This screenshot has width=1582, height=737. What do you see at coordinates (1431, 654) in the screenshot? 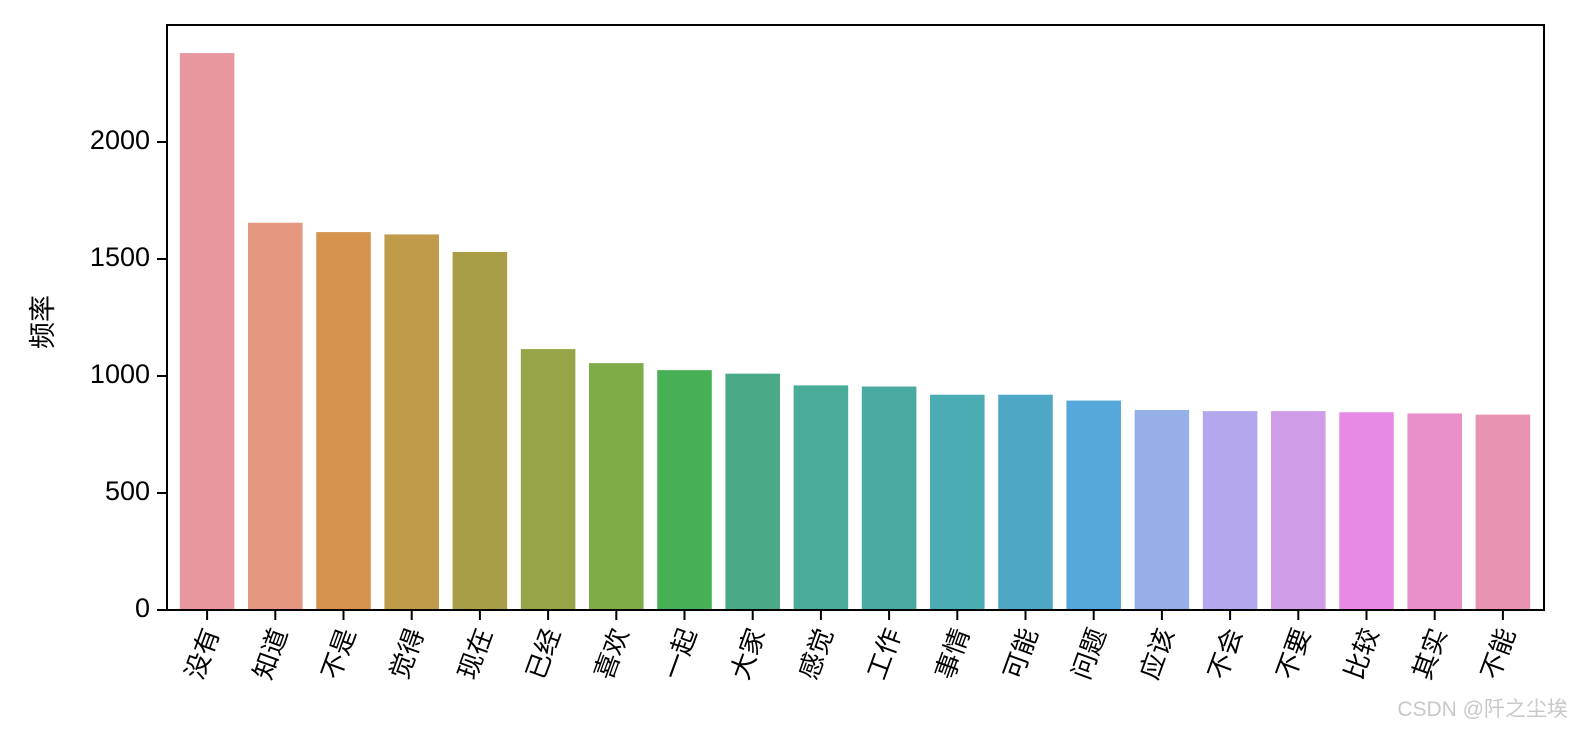
I see `x-tick-label: 其实` at bounding box center [1431, 654].